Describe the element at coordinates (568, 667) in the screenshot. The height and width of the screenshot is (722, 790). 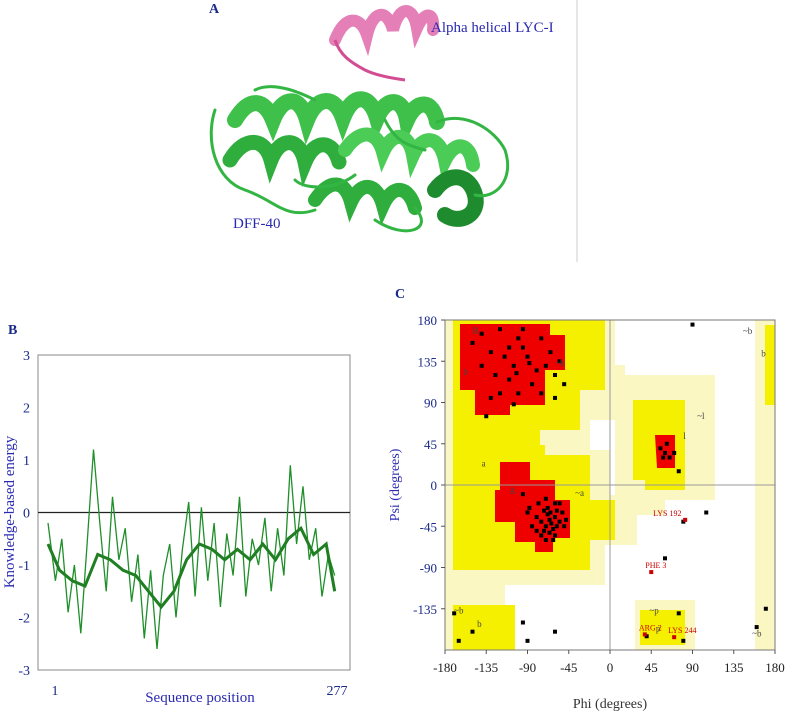
I see `phi-tick-label: -45` at that location.